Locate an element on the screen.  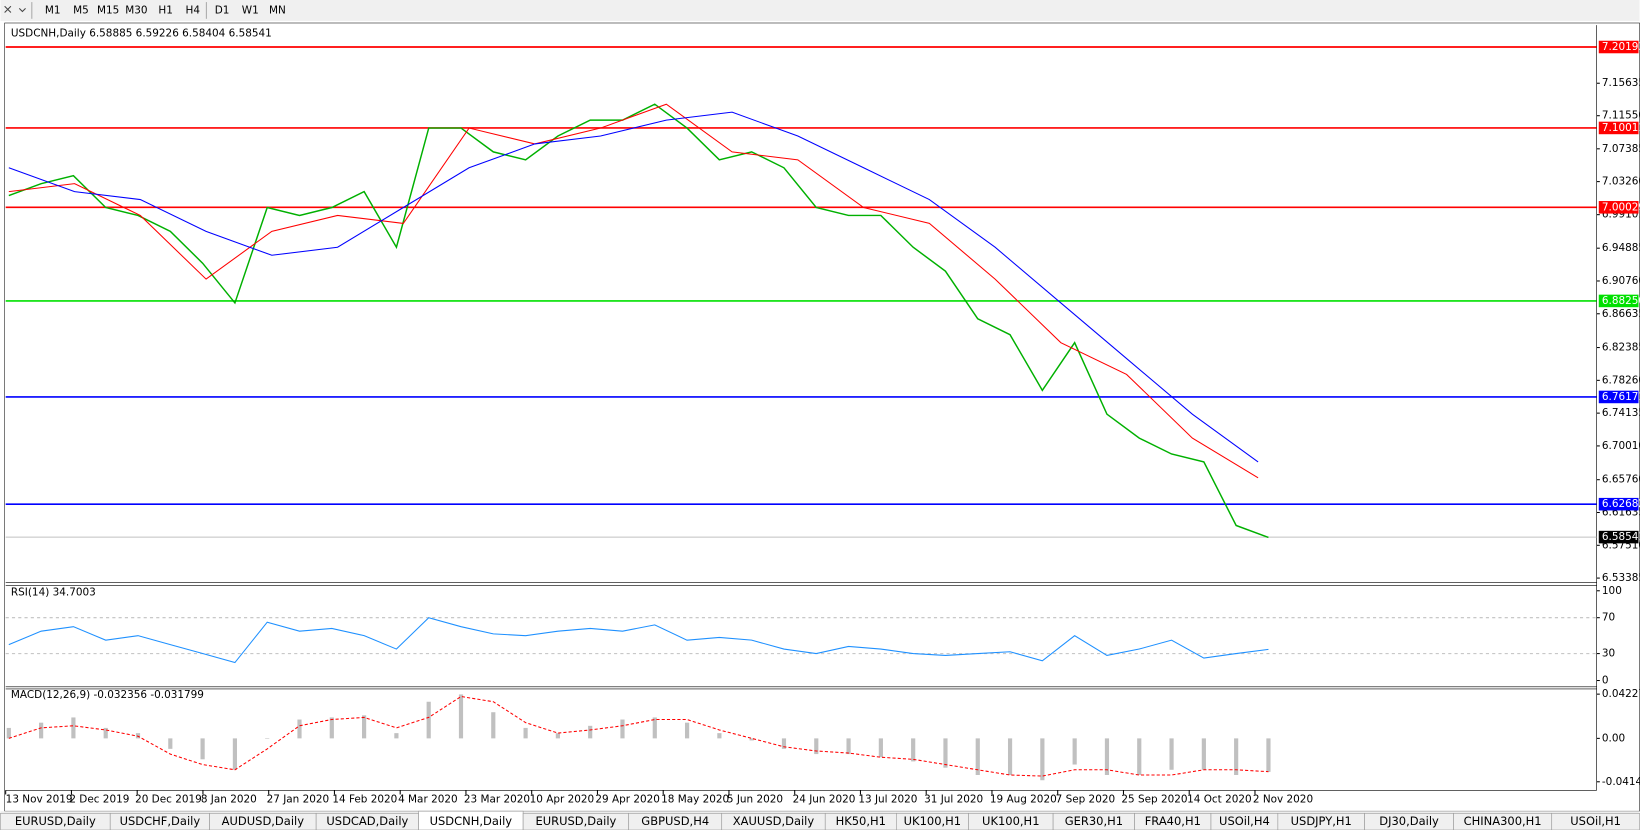
timeframe-label: M30 is located at coordinates (136, 10).